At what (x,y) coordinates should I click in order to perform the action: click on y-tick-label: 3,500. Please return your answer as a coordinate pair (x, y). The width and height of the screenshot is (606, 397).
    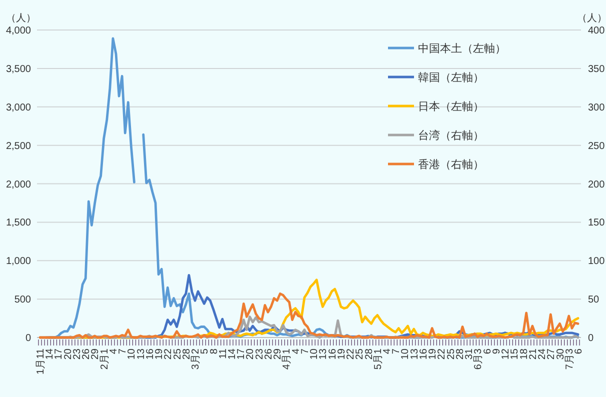
    Looking at the image, I should click on (19, 69).